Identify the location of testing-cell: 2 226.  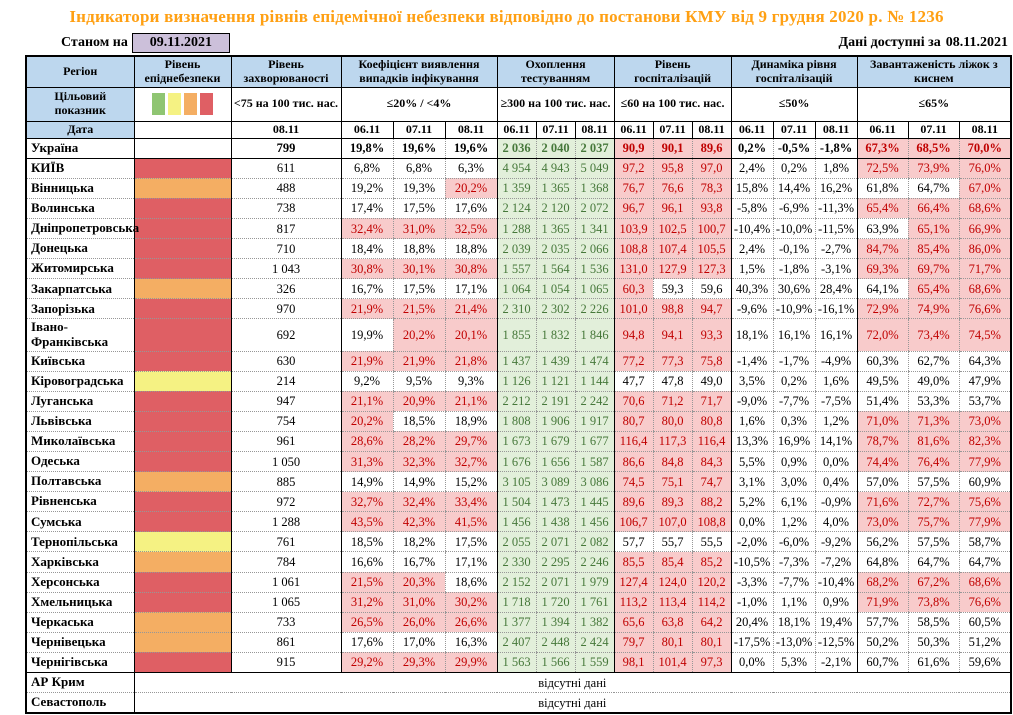
(594, 309).